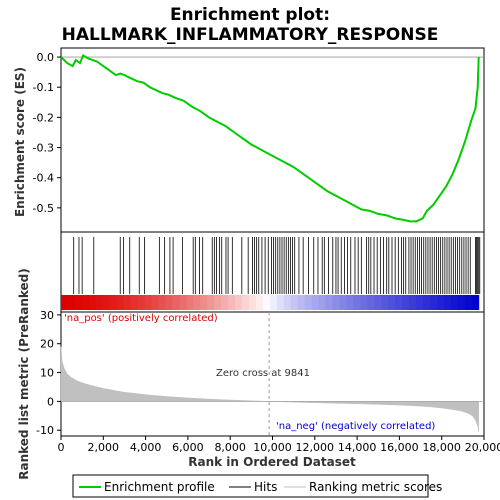  I want to click on es-y-tick-label: -0.1, so click(43, 87).